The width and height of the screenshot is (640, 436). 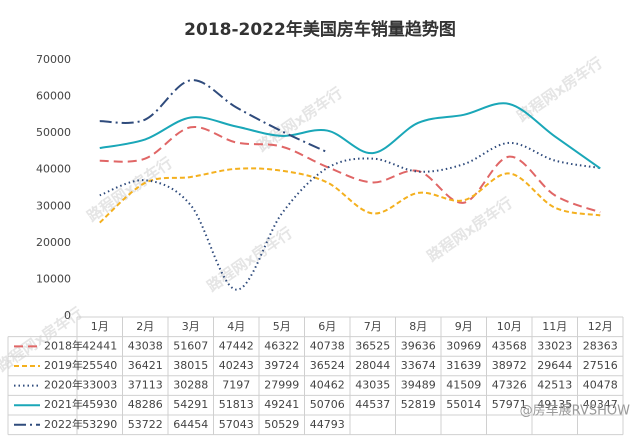 I want to click on table-value: 52819, so click(x=418, y=404).